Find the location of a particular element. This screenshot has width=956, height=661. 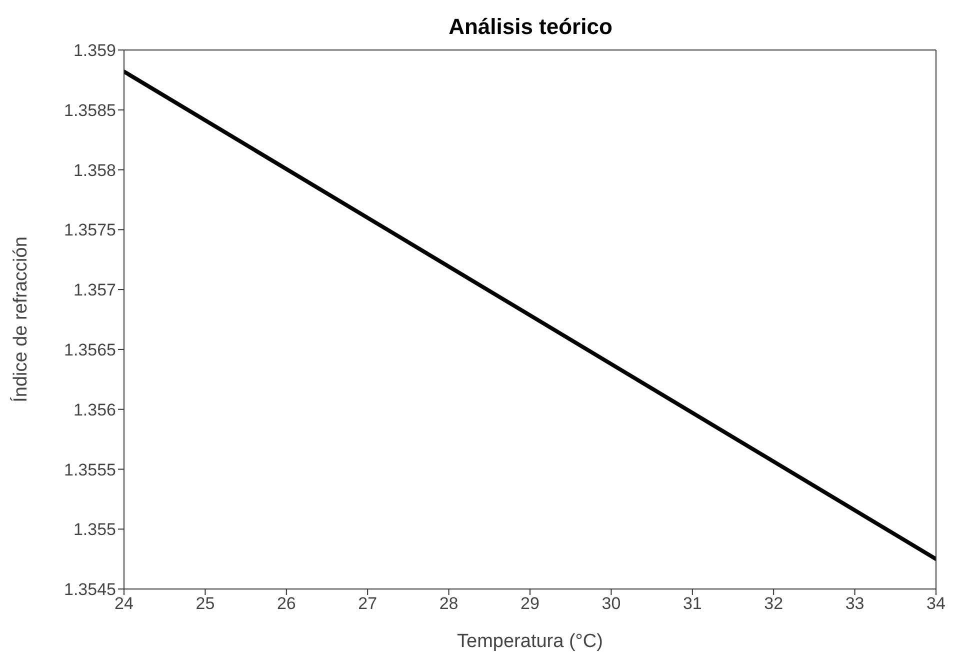

y-tick-label: 1.3545 is located at coordinates (90, 590).